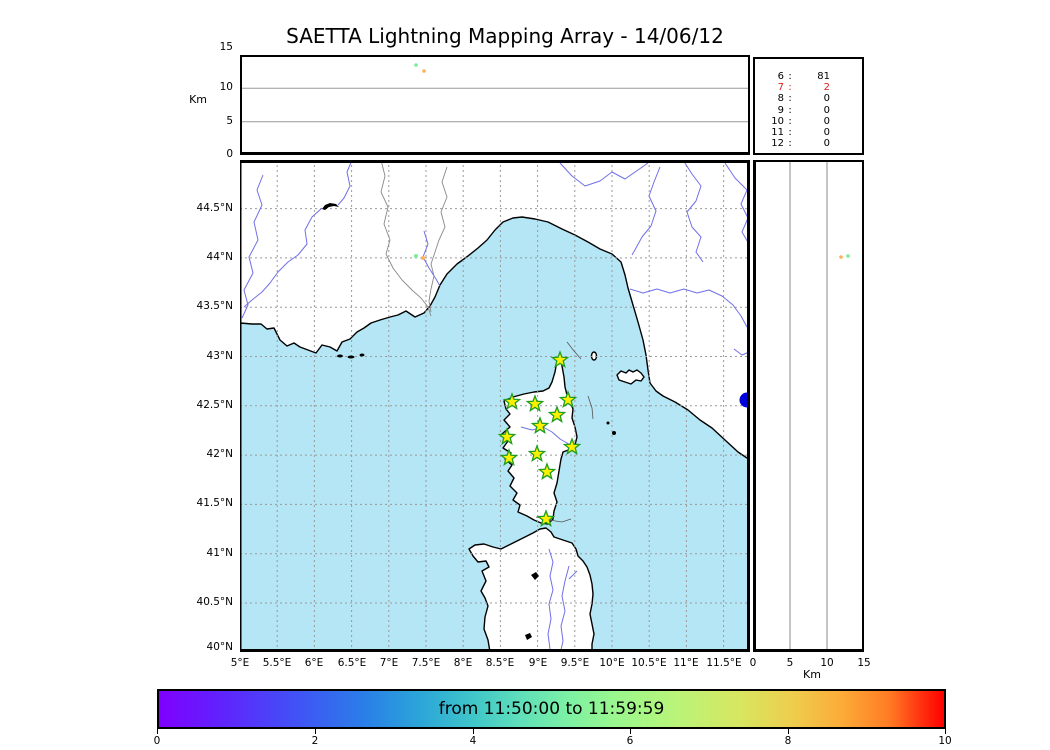  Describe the element at coordinates (777, 121) in the screenshot. I see `count-key: 10` at that location.